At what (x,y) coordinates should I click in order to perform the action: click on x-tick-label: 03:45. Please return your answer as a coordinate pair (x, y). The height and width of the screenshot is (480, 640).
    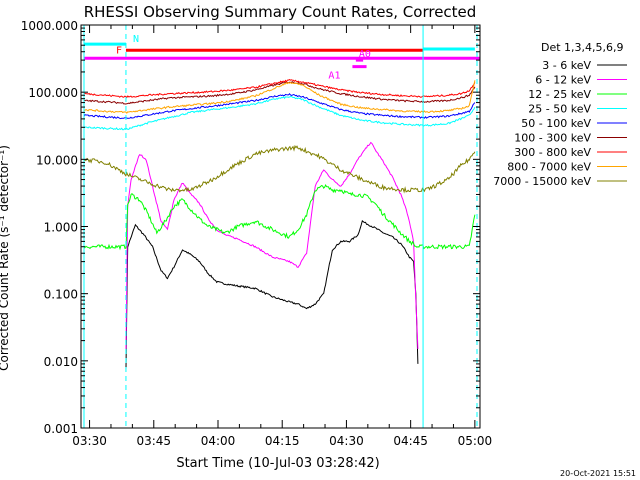
    Looking at the image, I should click on (153, 441).